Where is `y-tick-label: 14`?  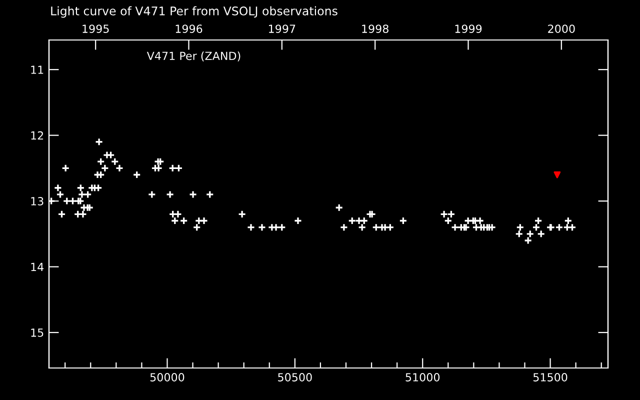 y-tick-label: 14 is located at coordinates (37, 266).